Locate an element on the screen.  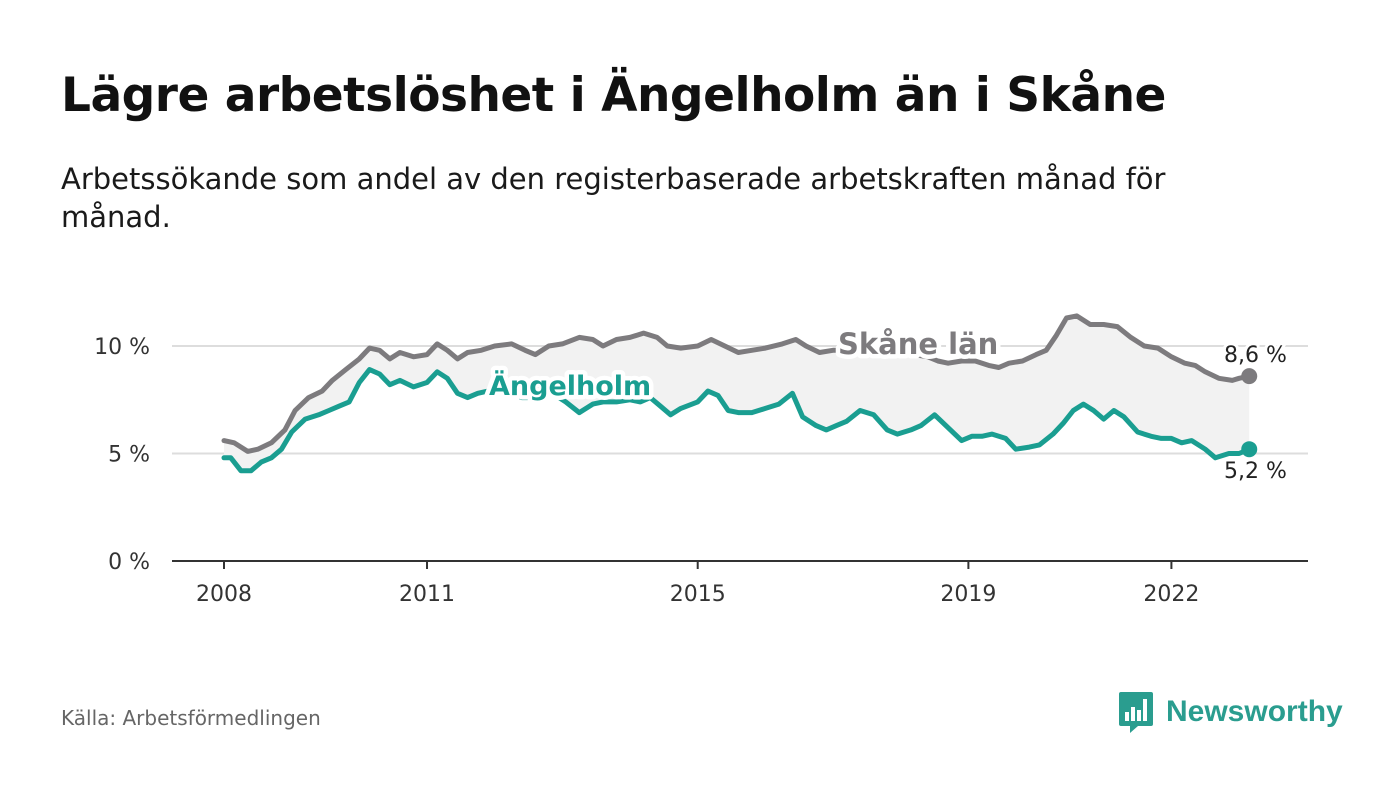
x-tick-label: 2022 is located at coordinates (1171, 594).